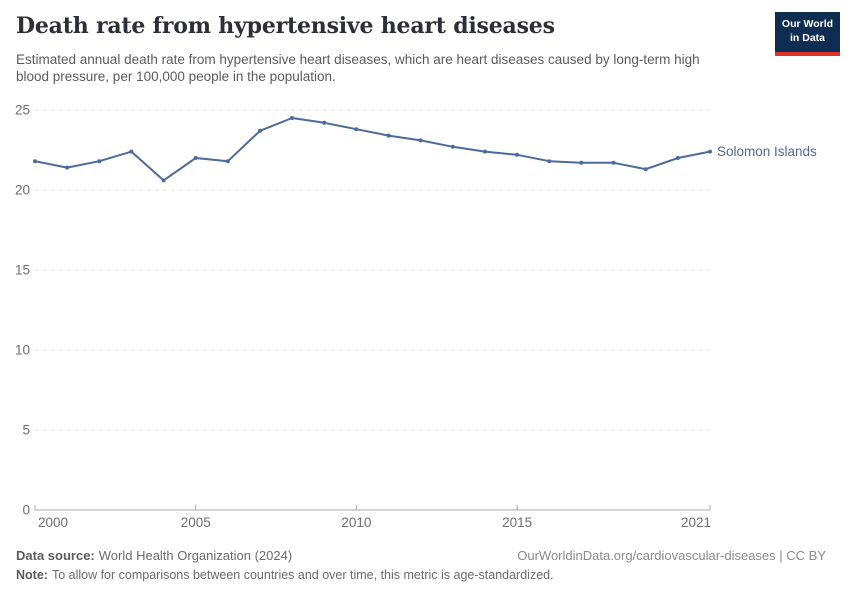 The height and width of the screenshot is (600, 850). I want to click on data-point-2021, so click(710, 151).